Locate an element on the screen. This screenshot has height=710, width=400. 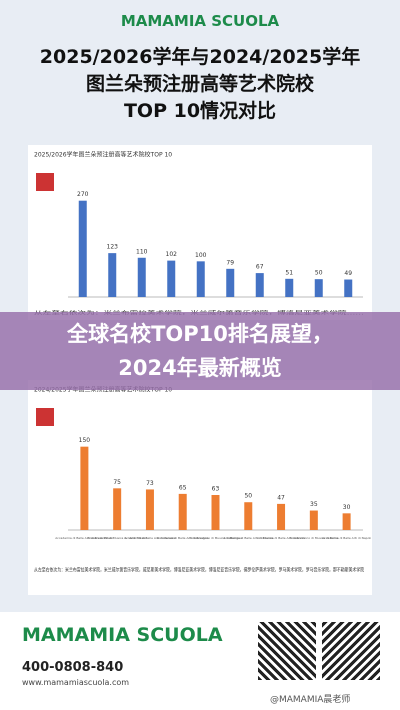
data-label: 79 is located at coordinates (230, 262).